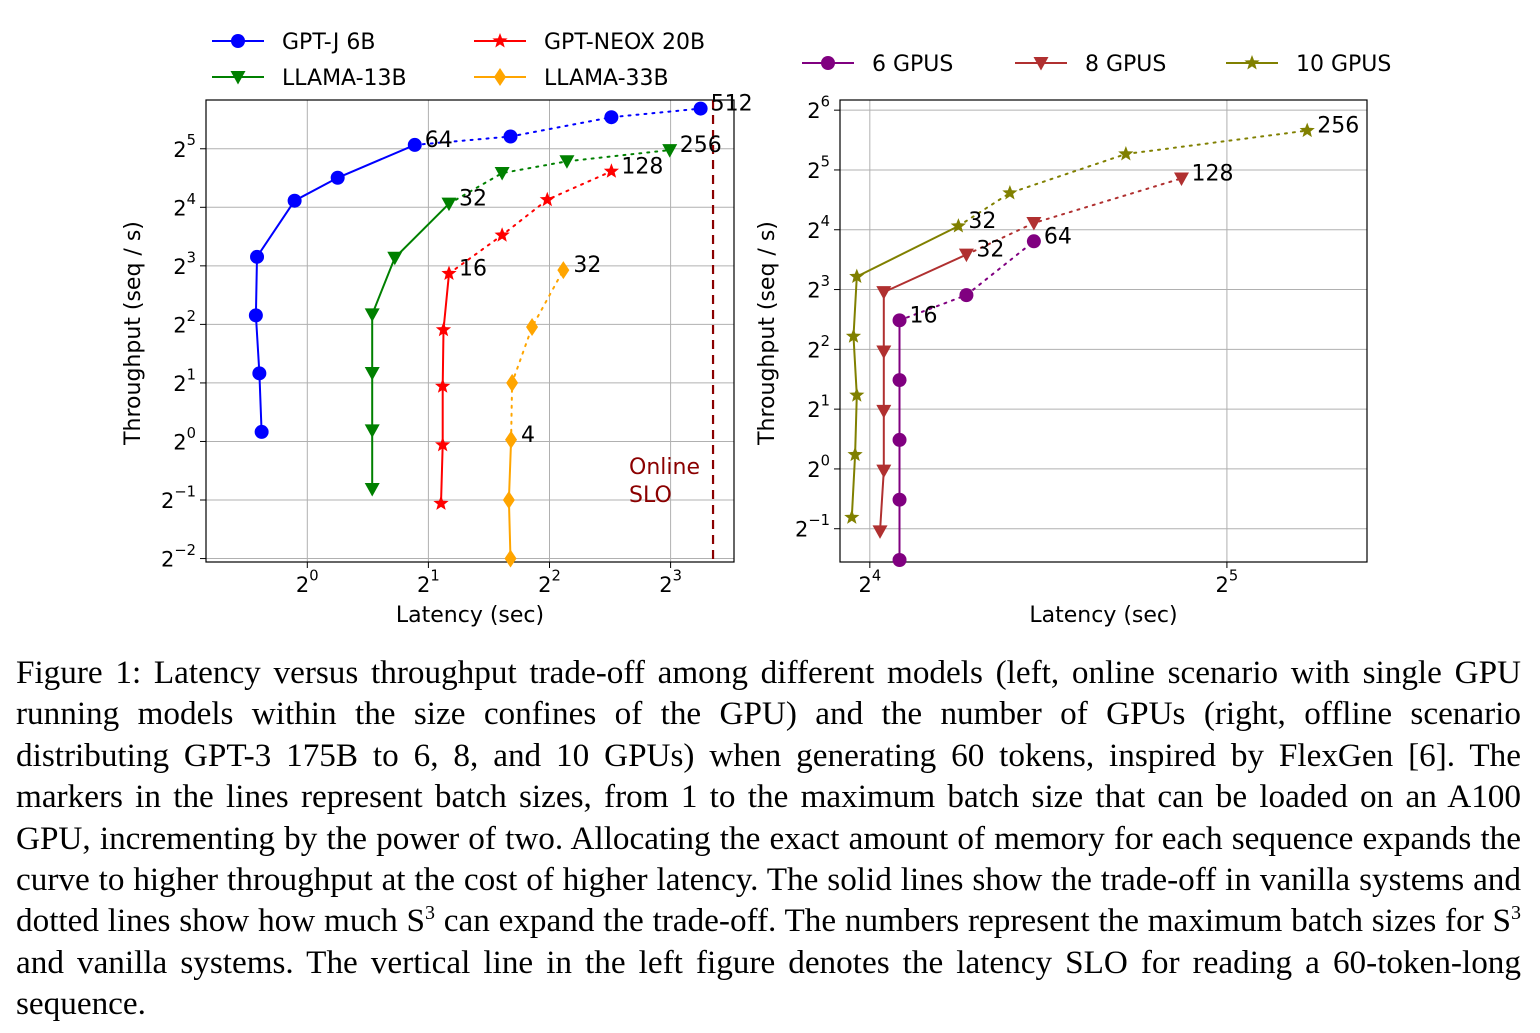  I want to click on legend: 6 GPUS 8 GPUS 10 GPUS, so click(1096, 64).